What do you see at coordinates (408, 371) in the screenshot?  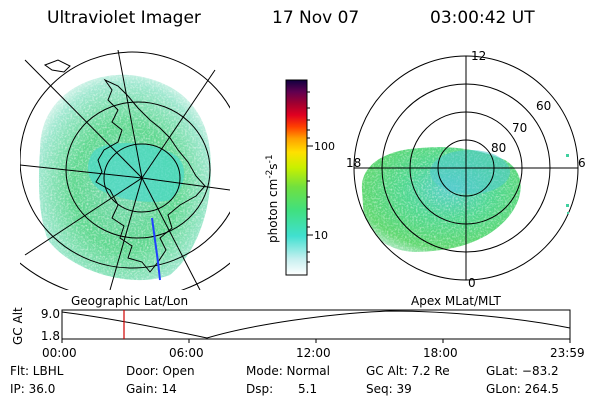 I see `gc-alt-info: GC Alt: 7.2 Re` at bounding box center [408, 371].